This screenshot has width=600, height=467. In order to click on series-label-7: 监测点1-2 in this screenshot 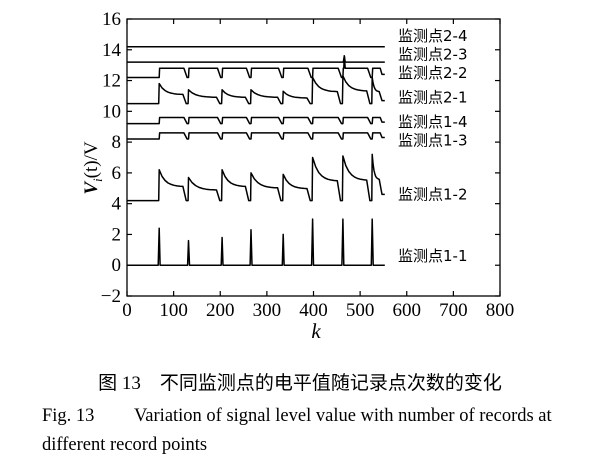, I will do `click(433, 194)`.